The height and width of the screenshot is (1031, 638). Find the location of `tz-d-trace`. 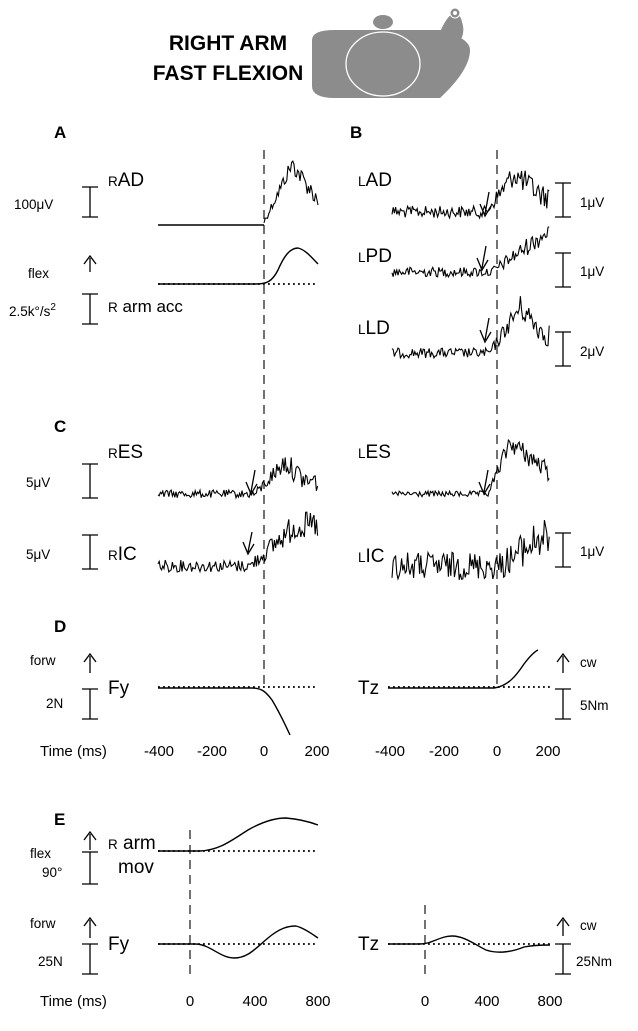

tz-d-trace is located at coordinates (463, 669).